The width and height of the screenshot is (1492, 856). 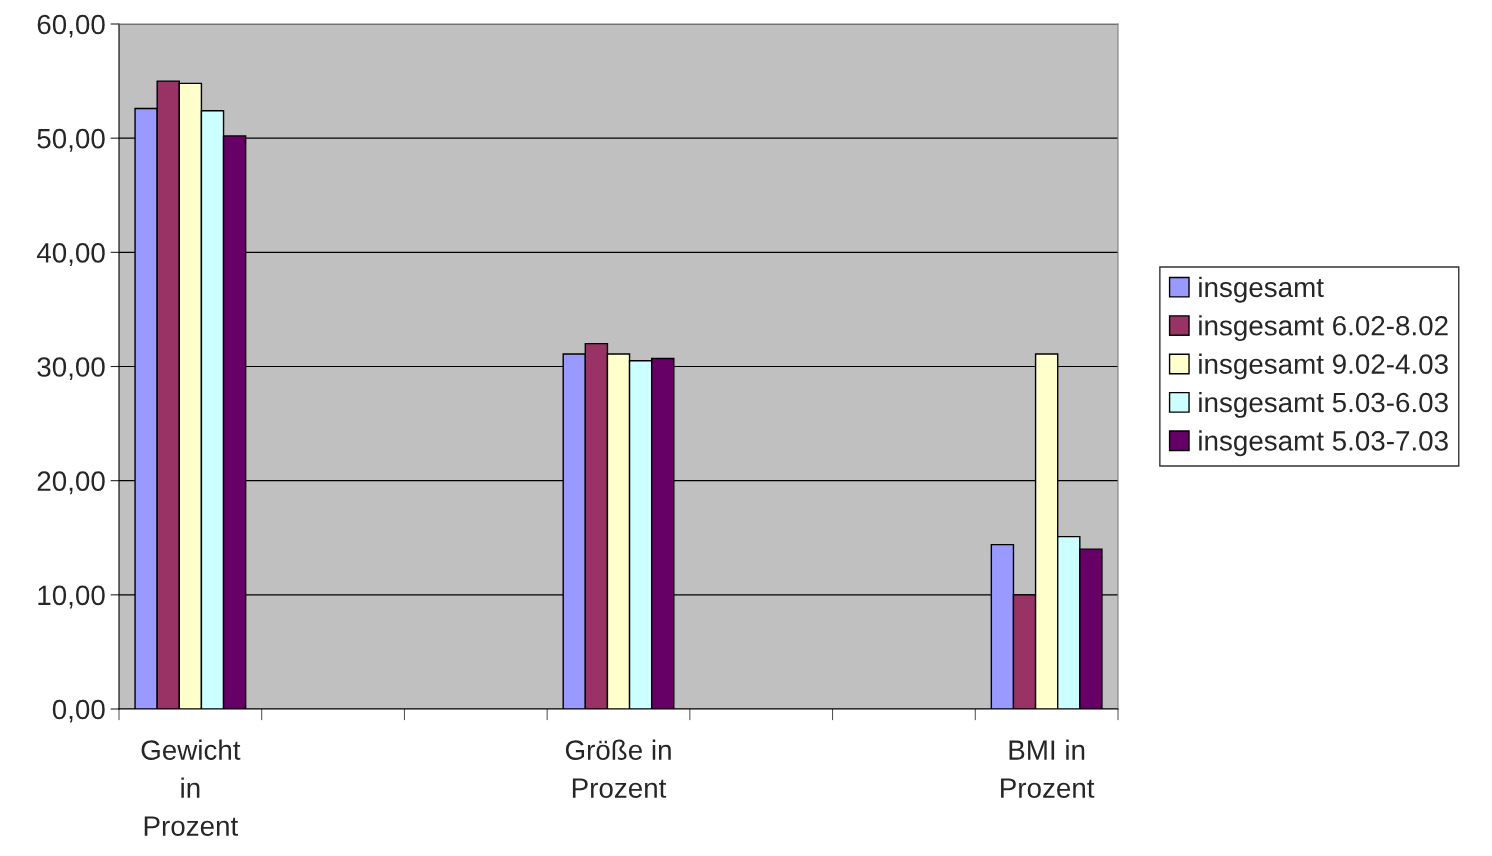 What do you see at coordinates (618, 768) in the screenshot?
I see `x-tick-label: Größe in Prozent` at bounding box center [618, 768].